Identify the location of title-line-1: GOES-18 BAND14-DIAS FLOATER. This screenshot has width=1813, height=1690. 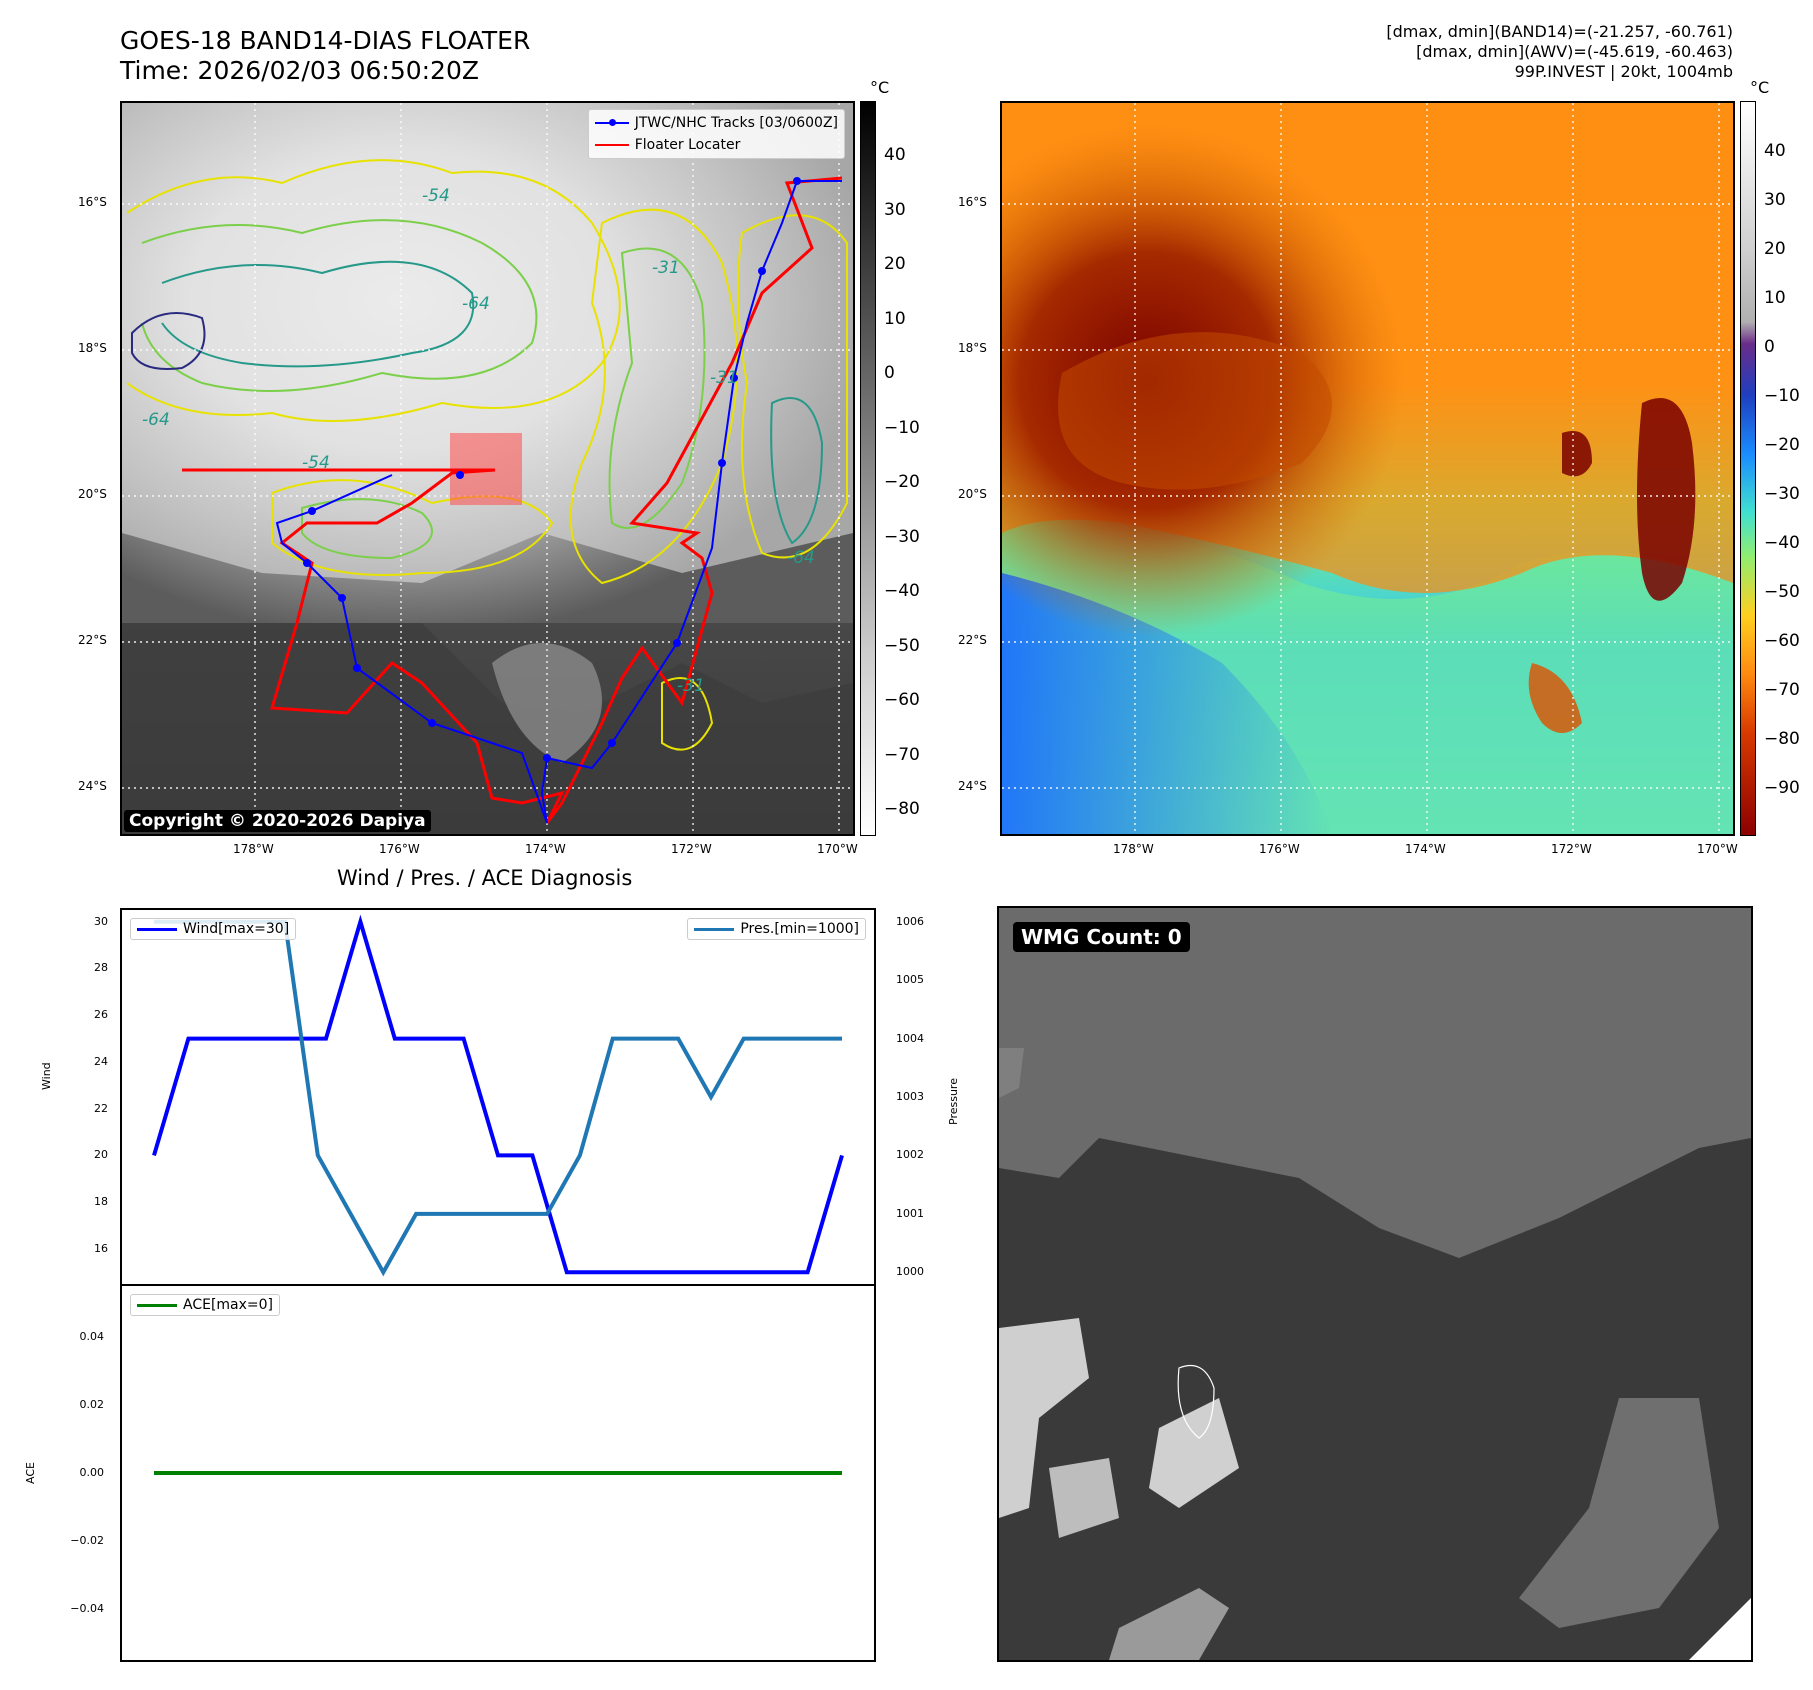
(325, 40).